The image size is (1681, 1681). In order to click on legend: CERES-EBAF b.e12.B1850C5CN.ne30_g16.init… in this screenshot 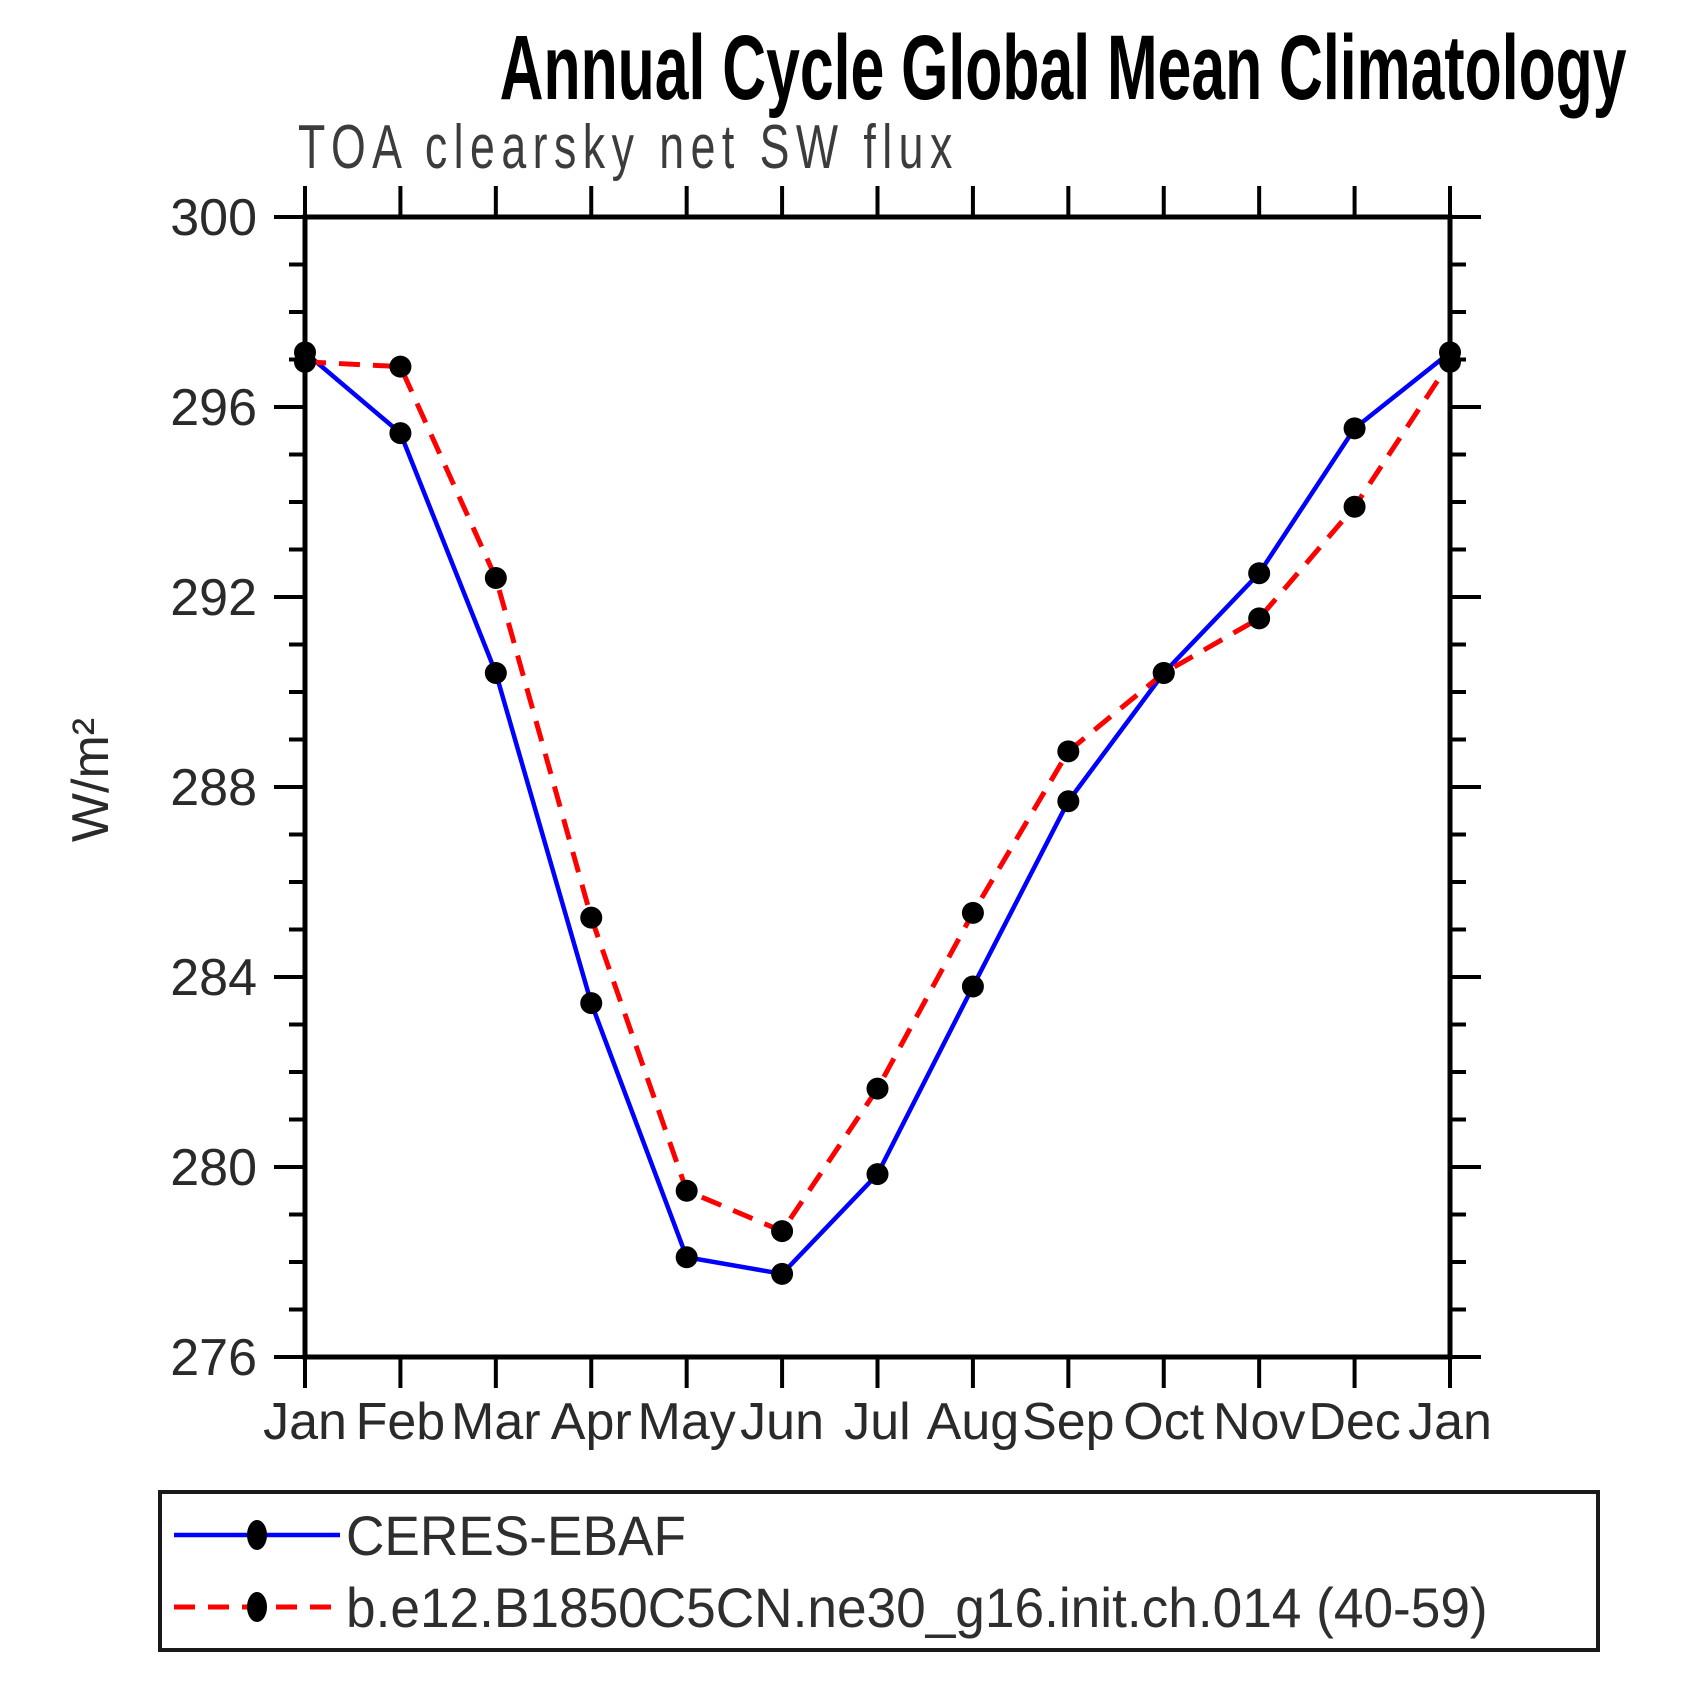, I will do `click(879, 1571)`.